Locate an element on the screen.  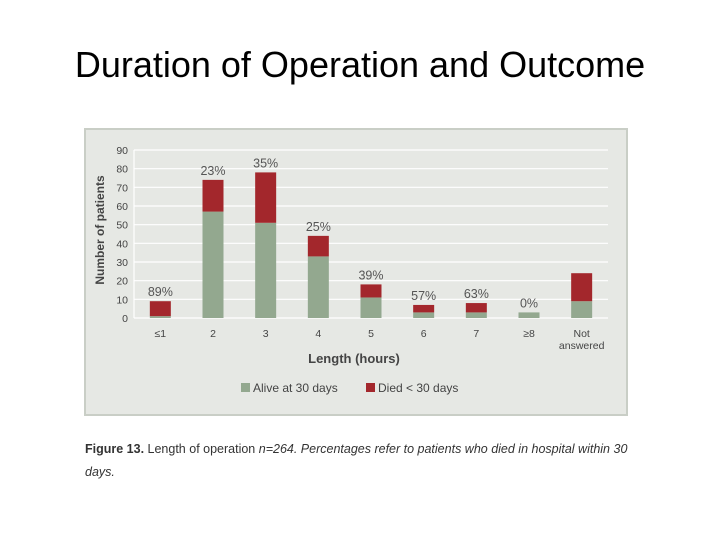
y-tick-label: 40 is located at coordinates (122, 244).